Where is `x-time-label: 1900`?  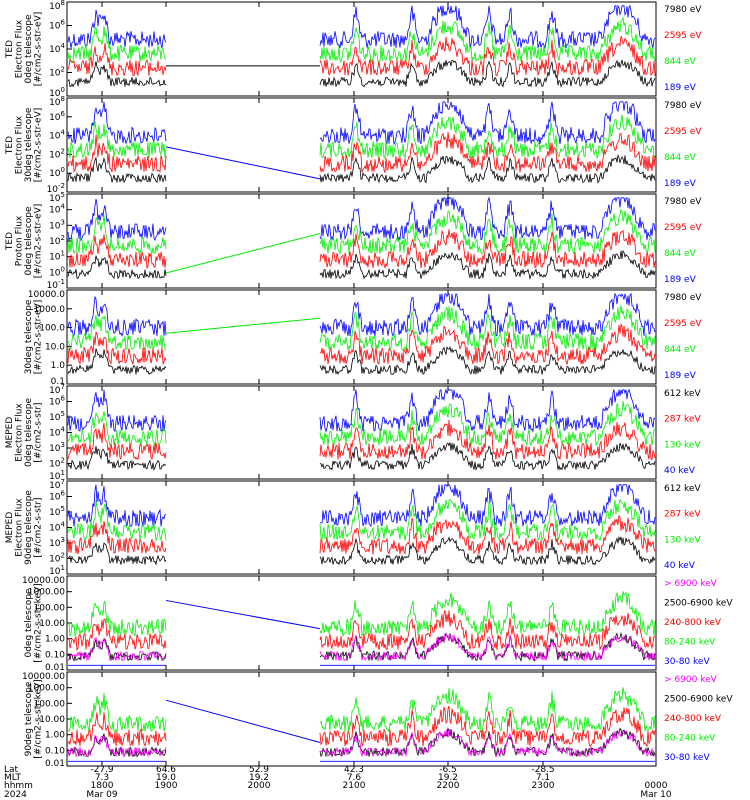
x-time-label: 1900 is located at coordinates (166, 786).